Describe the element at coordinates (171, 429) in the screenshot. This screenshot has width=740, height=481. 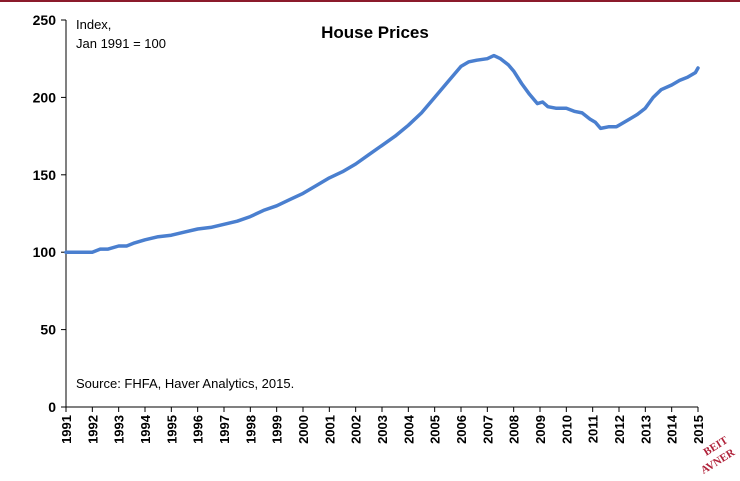
I see `x-tick-label: 1995` at that location.